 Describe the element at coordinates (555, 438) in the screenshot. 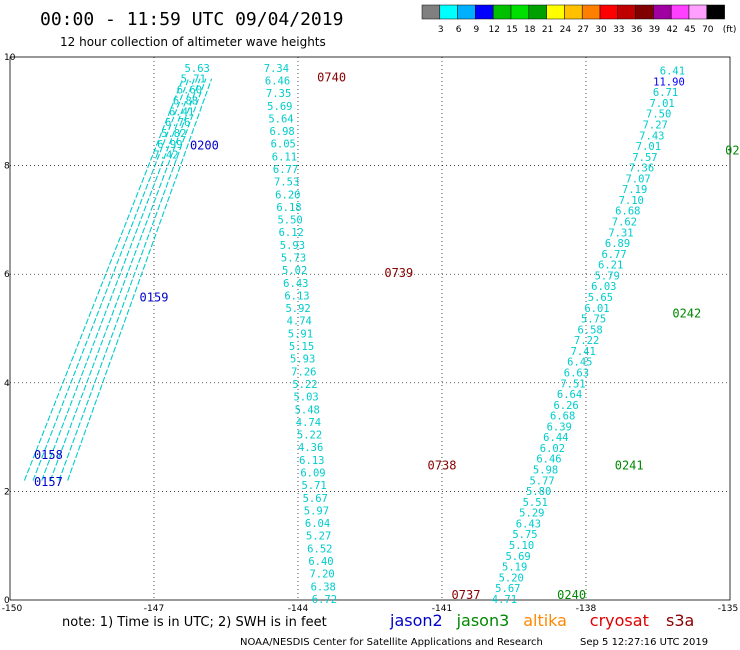

I see `swh-value: 6.44` at that location.